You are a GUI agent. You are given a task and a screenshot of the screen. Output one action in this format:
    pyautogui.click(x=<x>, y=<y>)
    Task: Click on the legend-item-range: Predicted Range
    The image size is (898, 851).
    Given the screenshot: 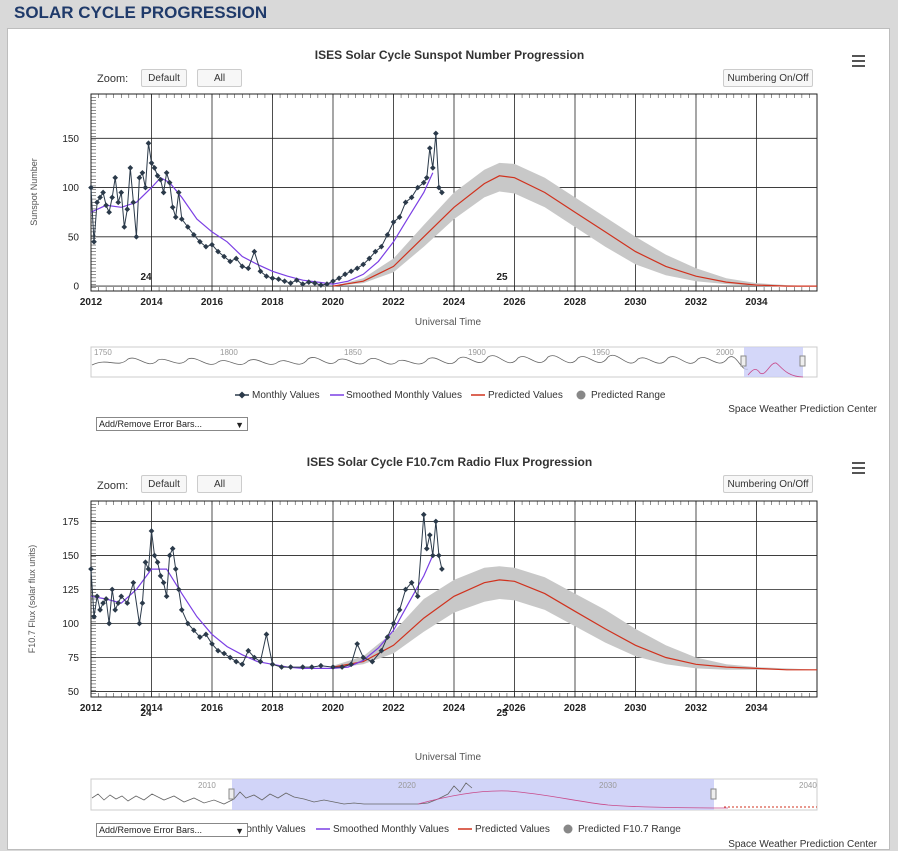 What is the action you would take?
    pyautogui.click(x=621, y=395)
    